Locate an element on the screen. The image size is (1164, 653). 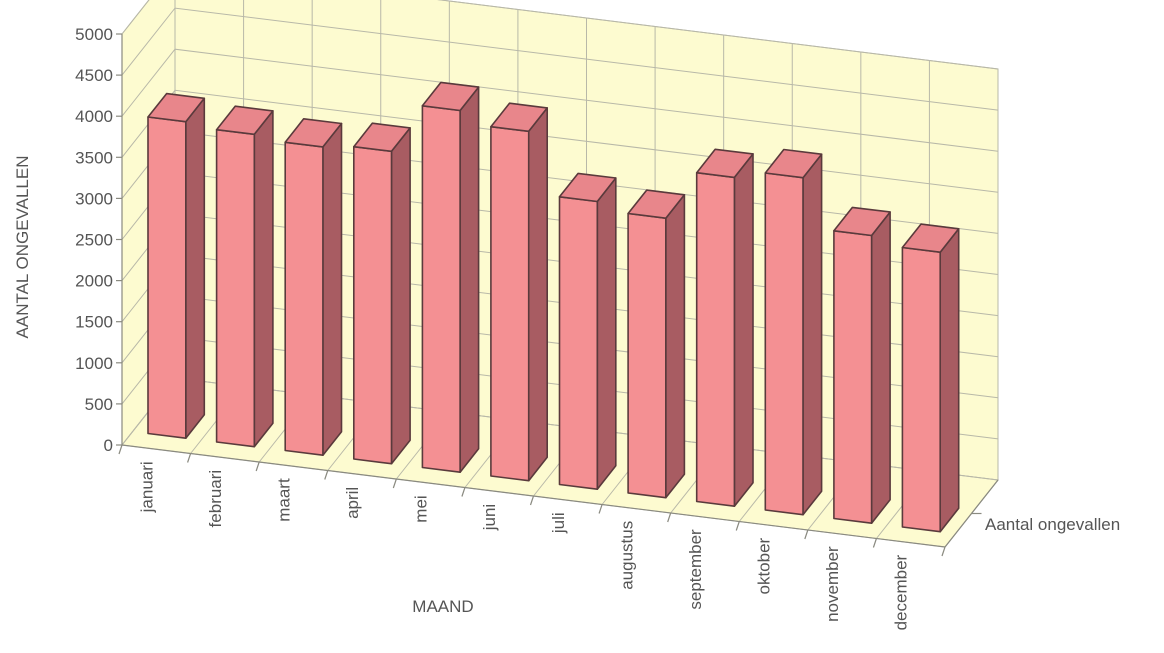
series-label: Aantal ongevallen is located at coordinates (1052, 524).